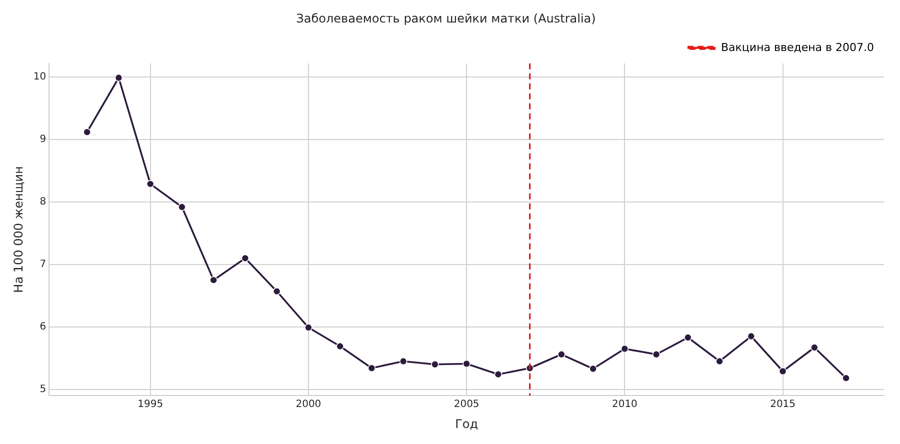 The height and width of the screenshot is (444, 900). Describe the element at coordinates (309, 404) in the screenshot. I see `x-tick-label: 2000` at that location.